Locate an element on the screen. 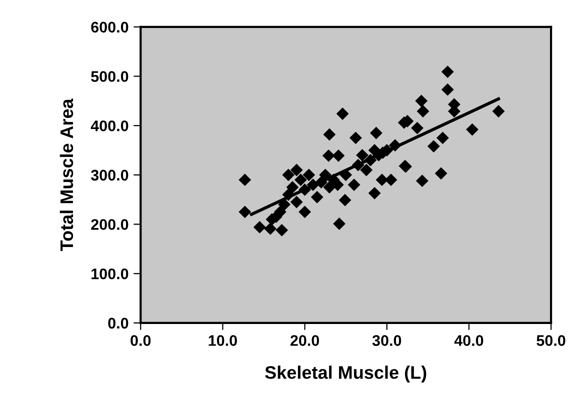  y-tick-label: 300.0 is located at coordinates (109, 175).